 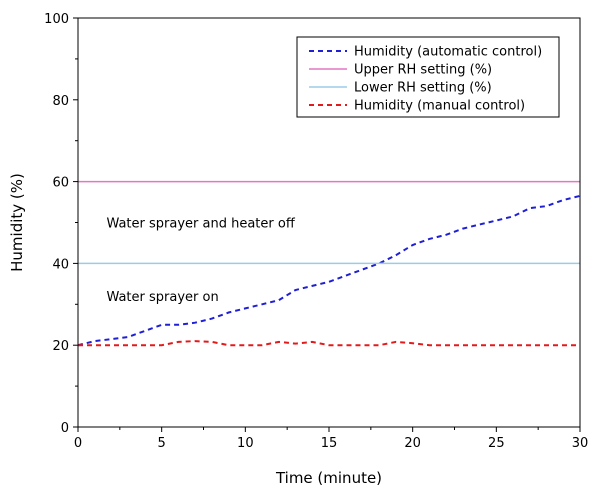 What do you see at coordinates (60, 101) in the screenshot?
I see `y-tick-label-4: 80` at bounding box center [60, 101].